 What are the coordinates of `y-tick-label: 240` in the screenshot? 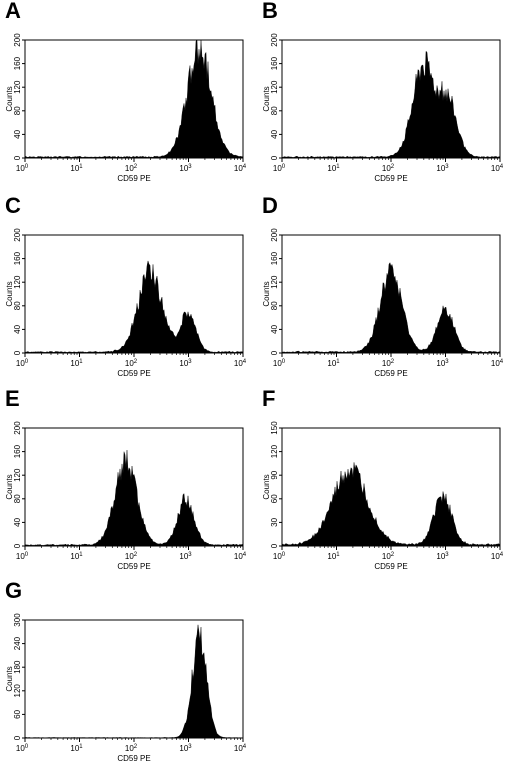 It's located at (17, 643).